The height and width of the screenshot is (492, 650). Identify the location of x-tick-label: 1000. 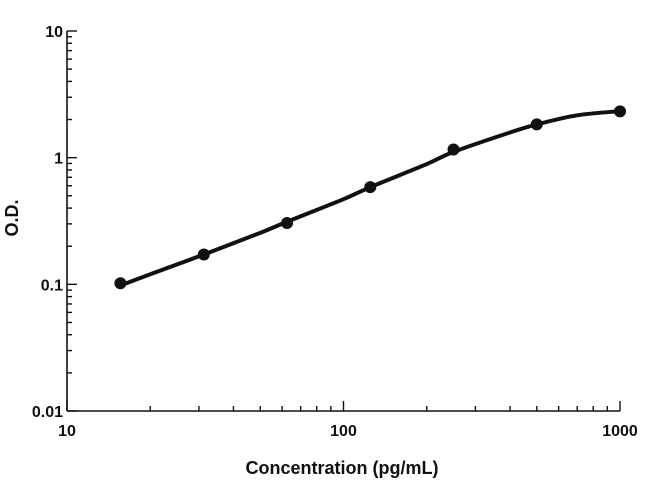
(620, 431).